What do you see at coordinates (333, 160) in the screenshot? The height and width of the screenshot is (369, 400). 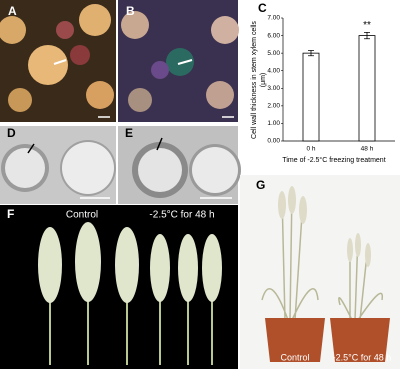 I see `x-axis-label: Time of -2.5°C freezing treatment` at bounding box center [333, 160].